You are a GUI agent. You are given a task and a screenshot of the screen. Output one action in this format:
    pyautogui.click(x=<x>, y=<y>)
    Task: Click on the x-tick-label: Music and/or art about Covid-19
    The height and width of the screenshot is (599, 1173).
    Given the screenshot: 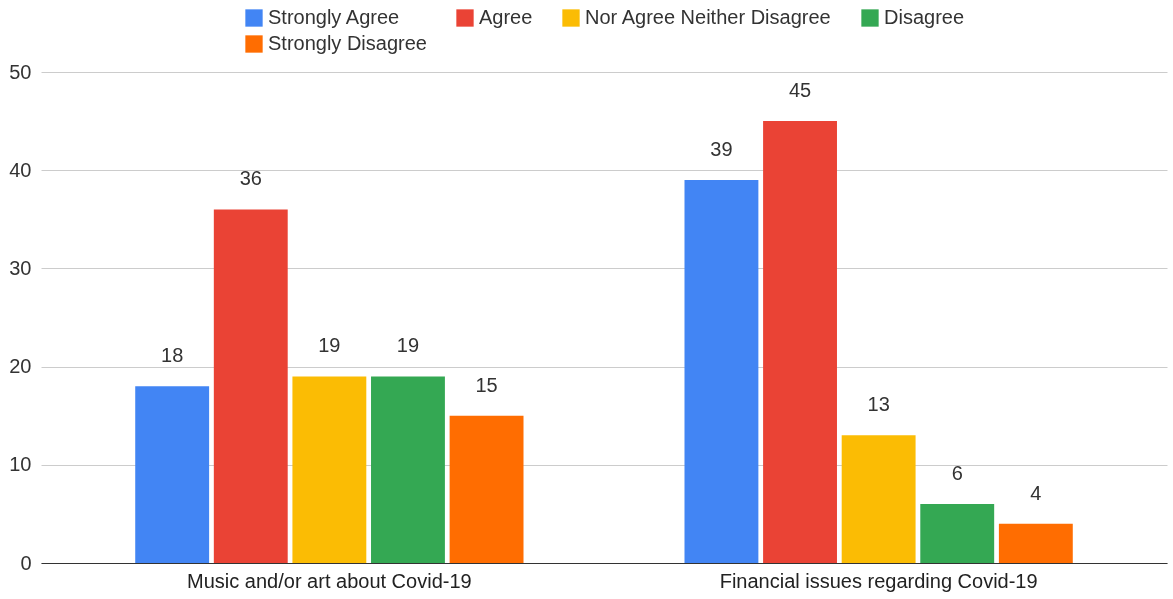 What is the action you would take?
    pyautogui.click(x=329, y=580)
    